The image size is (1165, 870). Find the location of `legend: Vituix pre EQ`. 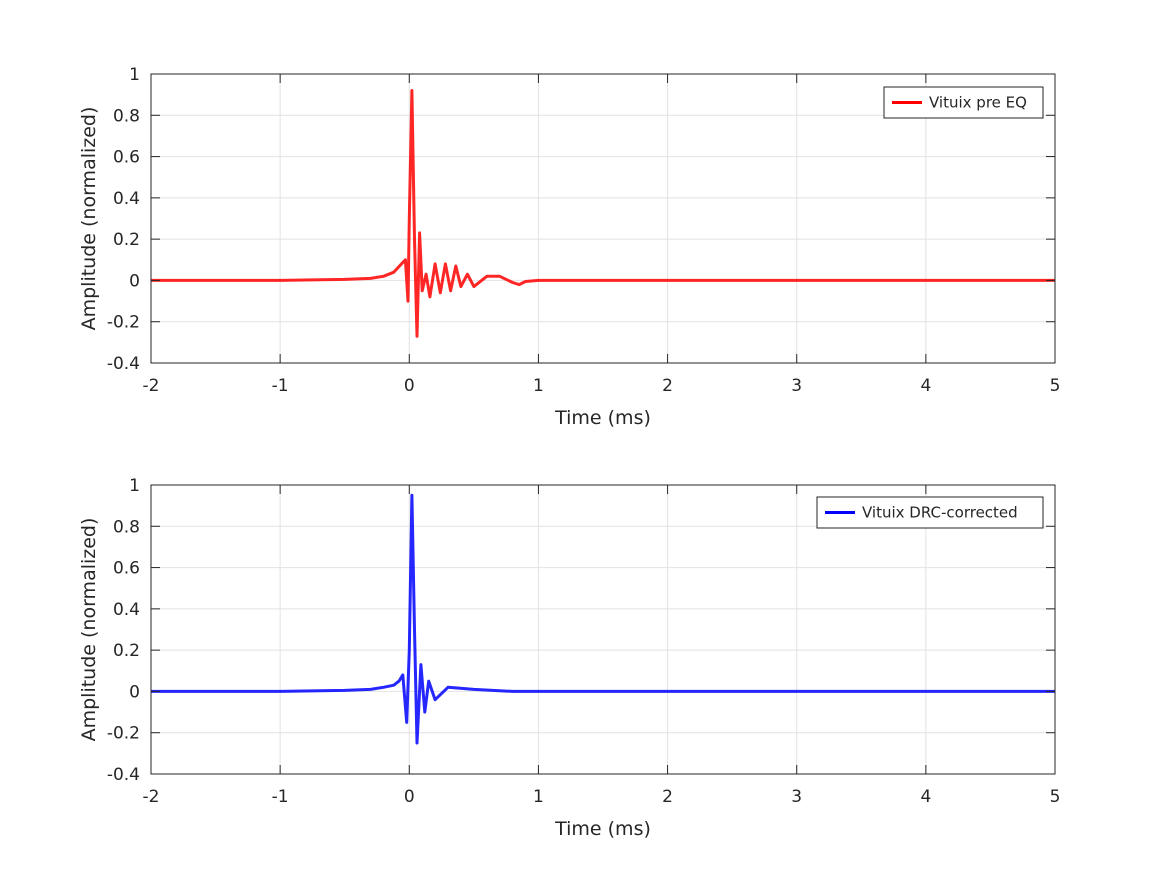

legend: Vituix pre EQ is located at coordinates (963, 102).